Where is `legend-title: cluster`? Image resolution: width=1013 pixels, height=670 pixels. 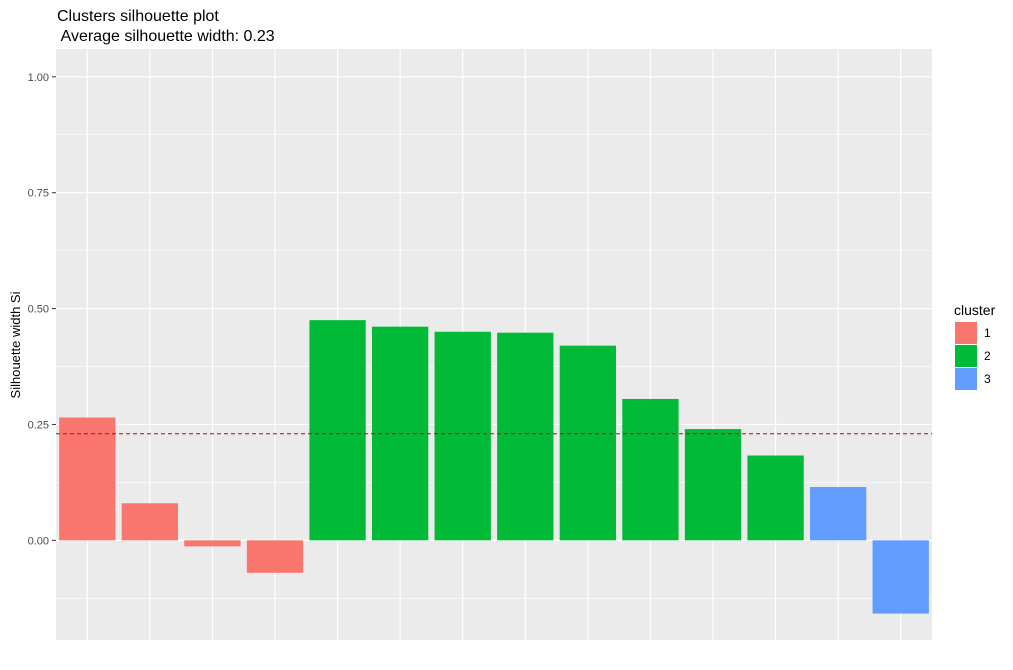
legend-title: cluster is located at coordinates (975, 310).